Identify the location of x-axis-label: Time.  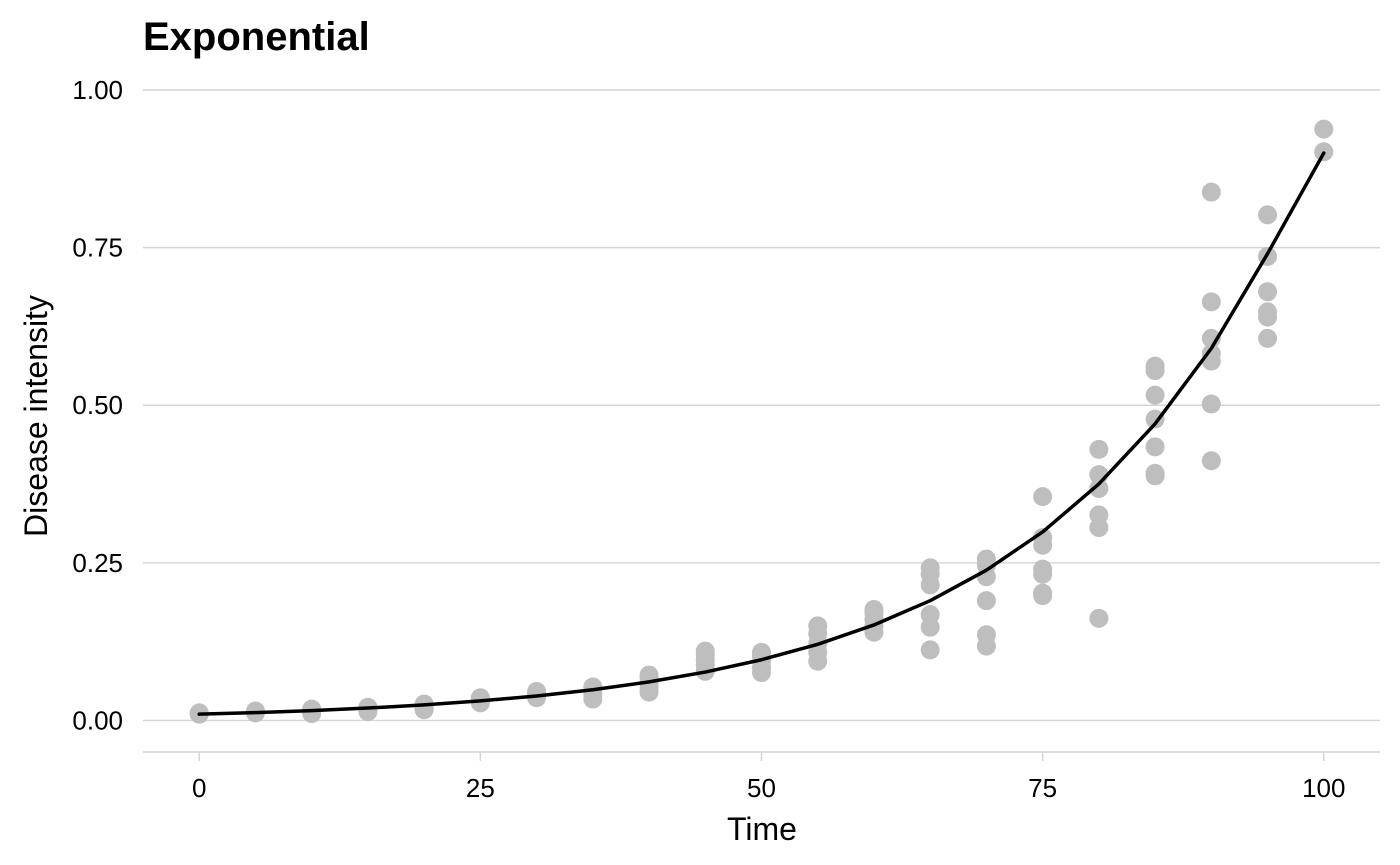
(762, 829).